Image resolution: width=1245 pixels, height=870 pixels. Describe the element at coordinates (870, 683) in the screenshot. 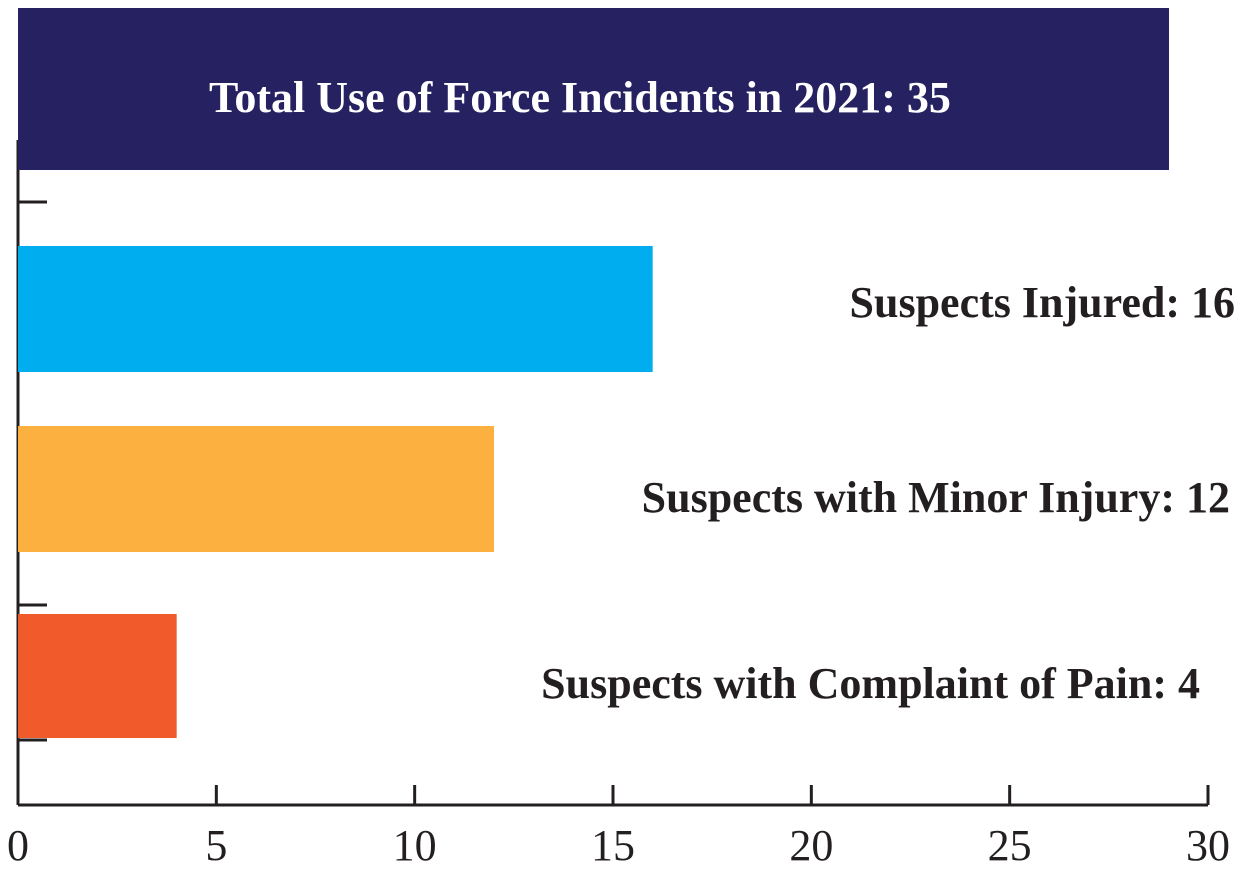

I see `data-label: Suspects with Complaint of Pain: 4` at that location.